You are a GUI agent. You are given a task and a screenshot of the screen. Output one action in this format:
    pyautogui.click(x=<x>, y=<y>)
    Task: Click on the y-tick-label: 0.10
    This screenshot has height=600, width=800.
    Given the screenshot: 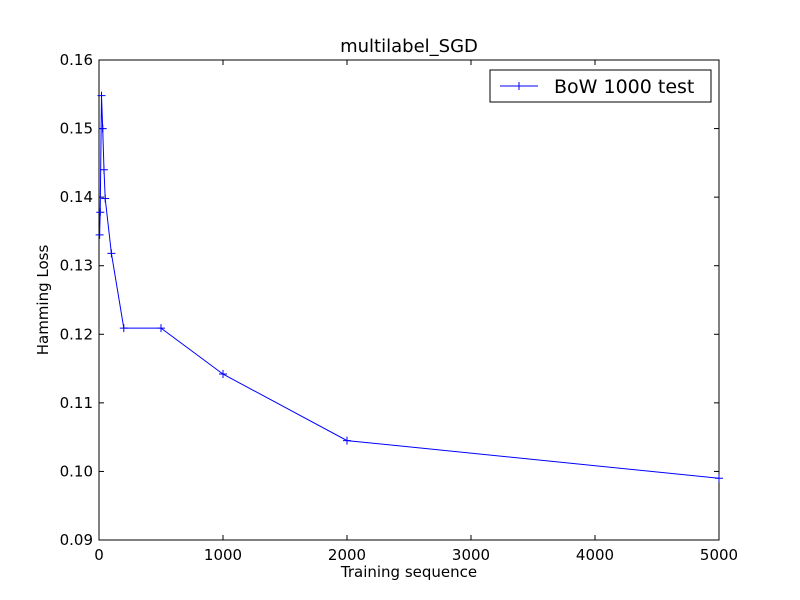 What is the action you would take?
    pyautogui.click(x=76, y=471)
    